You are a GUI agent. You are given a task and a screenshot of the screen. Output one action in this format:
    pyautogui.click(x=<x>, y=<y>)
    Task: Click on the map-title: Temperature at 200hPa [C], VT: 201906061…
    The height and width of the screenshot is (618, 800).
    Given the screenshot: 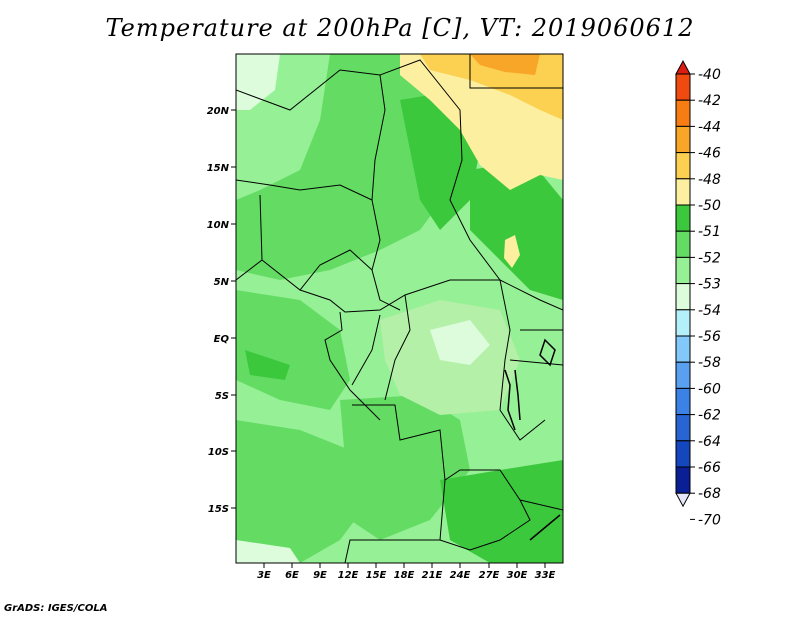 What is the action you would take?
    pyautogui.click(x=400, y=28)
    